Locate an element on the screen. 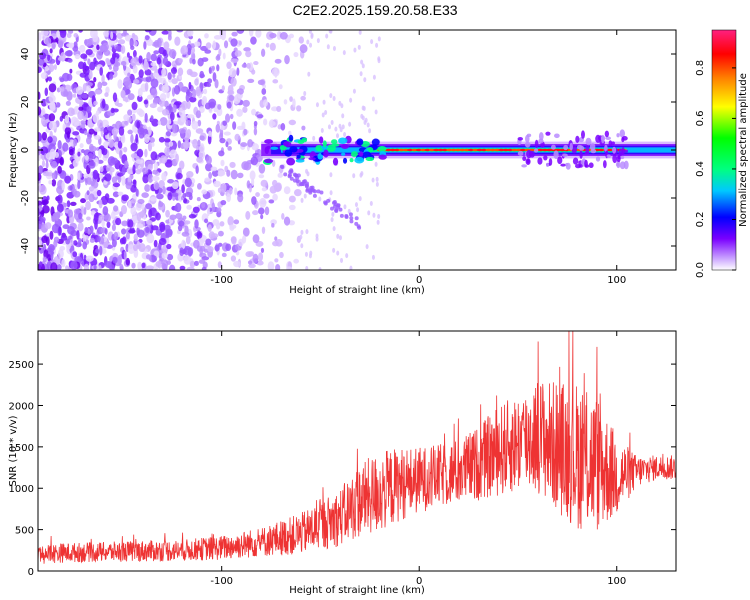  chart-title: C2E2.2025.159.20.58.E33 is located at coordinates (375, 10).